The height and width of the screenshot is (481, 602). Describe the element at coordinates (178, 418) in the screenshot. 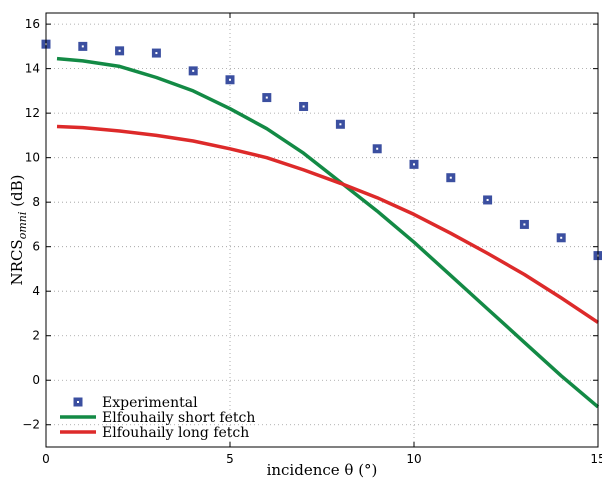

I see `legend-label: Elfouhaily short fetch` at that location.